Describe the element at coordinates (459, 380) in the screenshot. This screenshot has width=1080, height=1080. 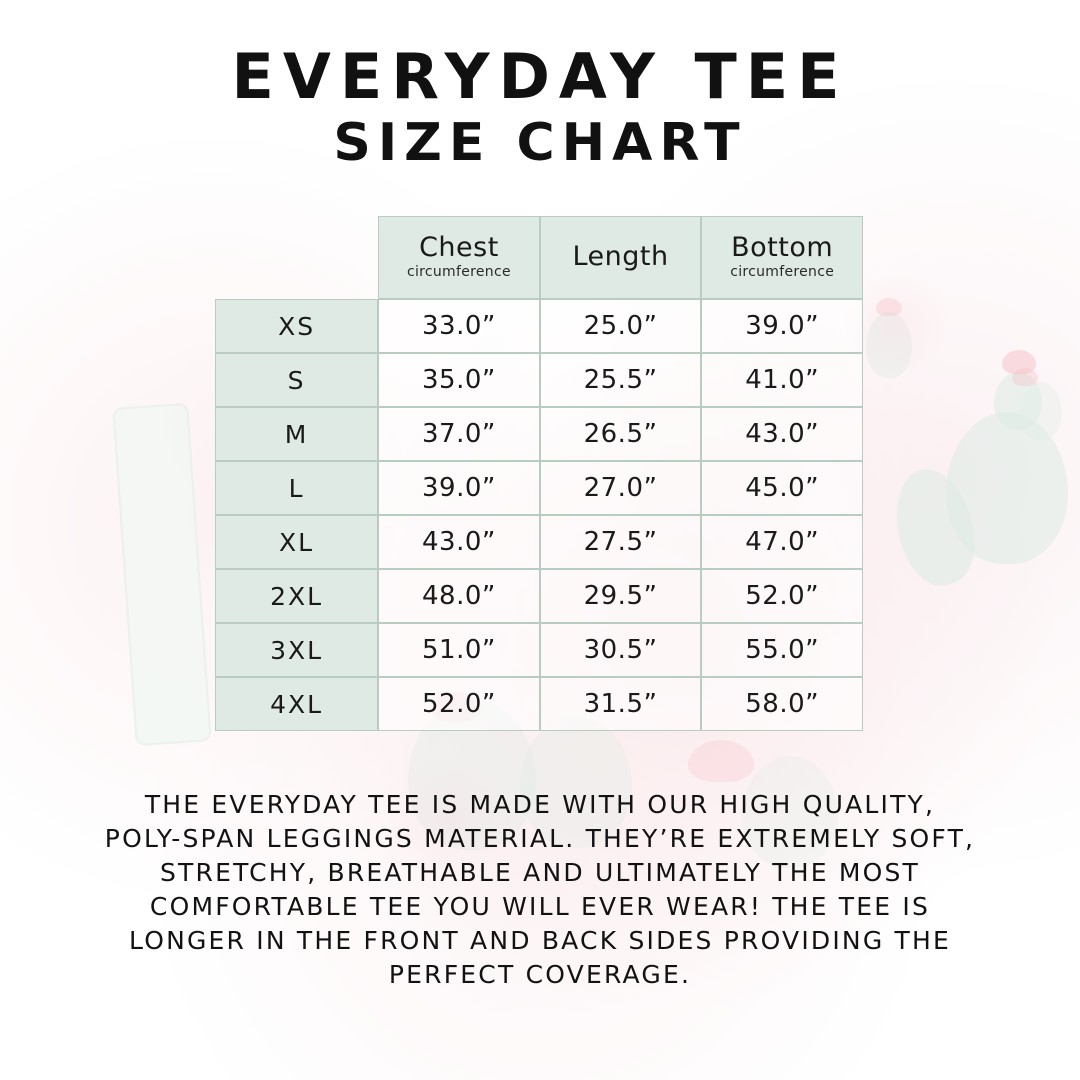
I see `chest-value: 35.0”` at that location.